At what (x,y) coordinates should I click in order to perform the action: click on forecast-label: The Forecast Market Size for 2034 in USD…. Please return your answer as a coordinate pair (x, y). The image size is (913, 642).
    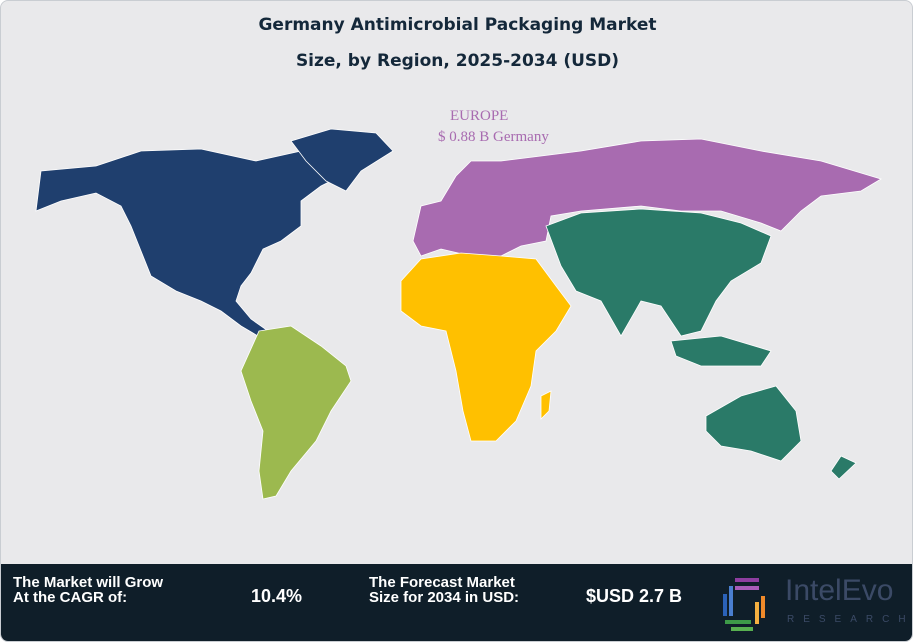
    Looking at the image, I should click on (444, 590).